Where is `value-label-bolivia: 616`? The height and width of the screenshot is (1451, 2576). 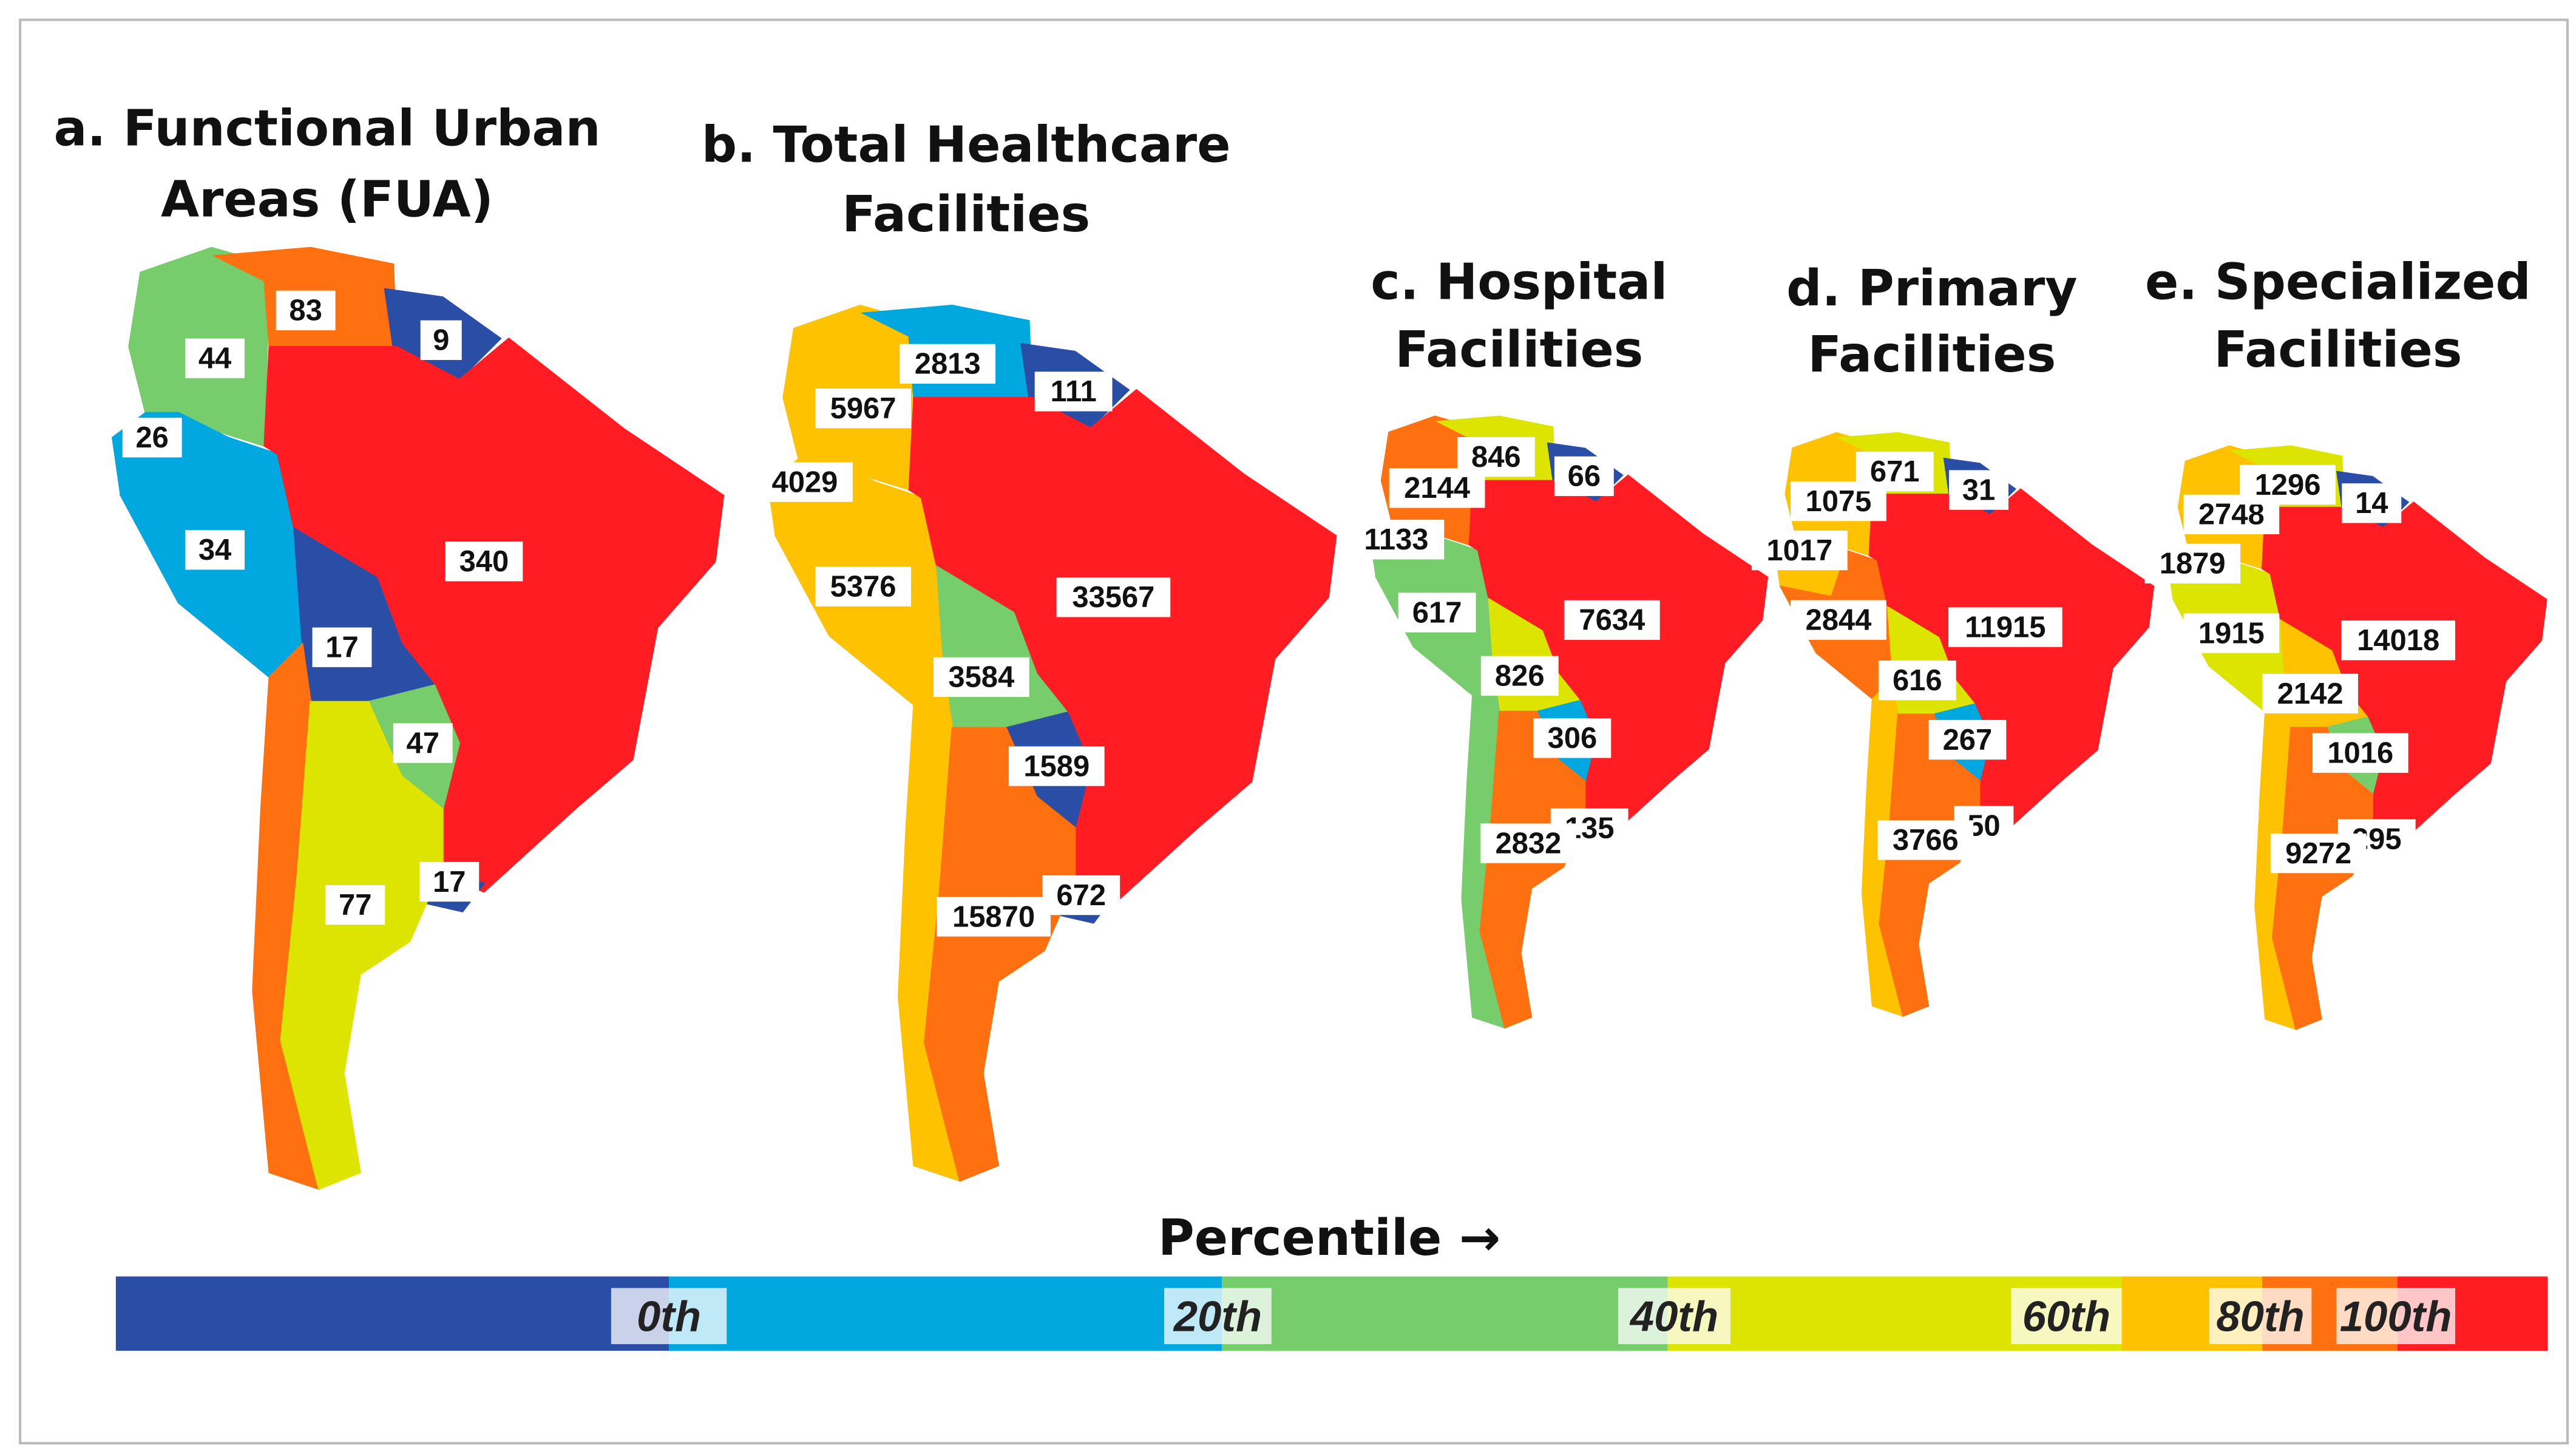 value-label-bolivia: 616 is located at coordinates (1917, 681).